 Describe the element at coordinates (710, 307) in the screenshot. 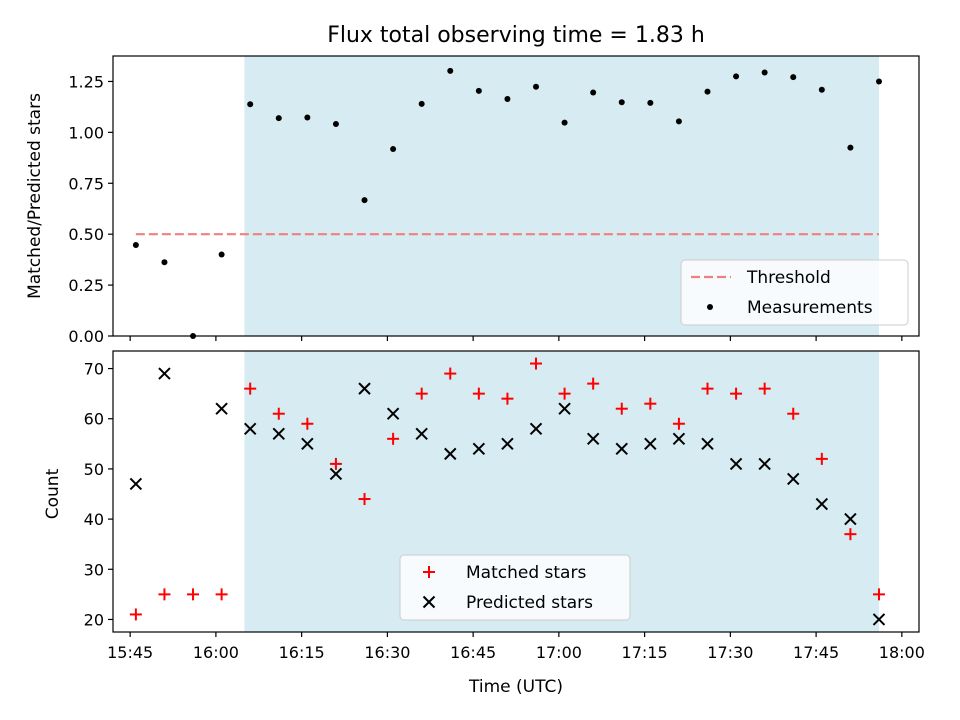

I see `legend-measurement-swatch` at that location.